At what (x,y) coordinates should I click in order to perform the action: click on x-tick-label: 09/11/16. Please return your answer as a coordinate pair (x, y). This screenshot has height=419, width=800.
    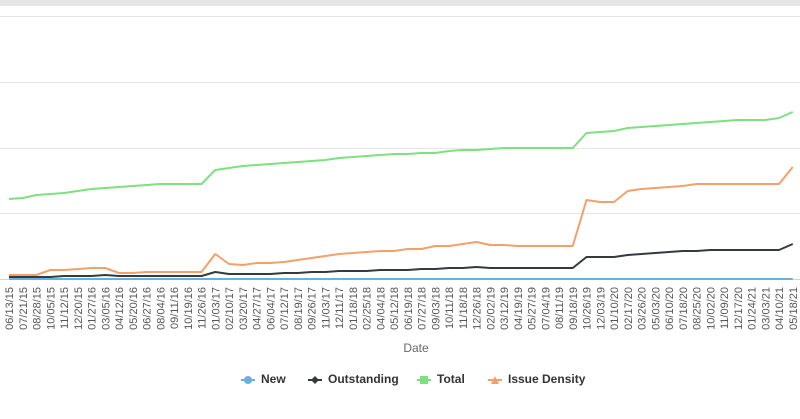
    Looking at the image, I should click on (175, 308).